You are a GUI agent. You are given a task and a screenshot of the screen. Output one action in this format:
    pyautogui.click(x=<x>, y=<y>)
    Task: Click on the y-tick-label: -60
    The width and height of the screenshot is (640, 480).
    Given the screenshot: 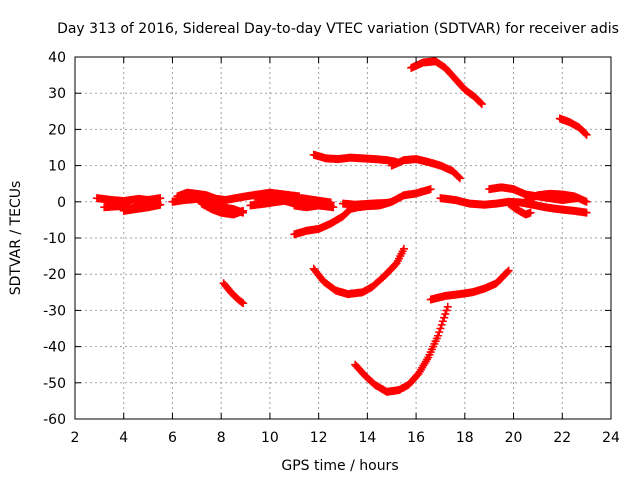 What is the action you would take?
    pyautogui.click(x=54, y=420)
    